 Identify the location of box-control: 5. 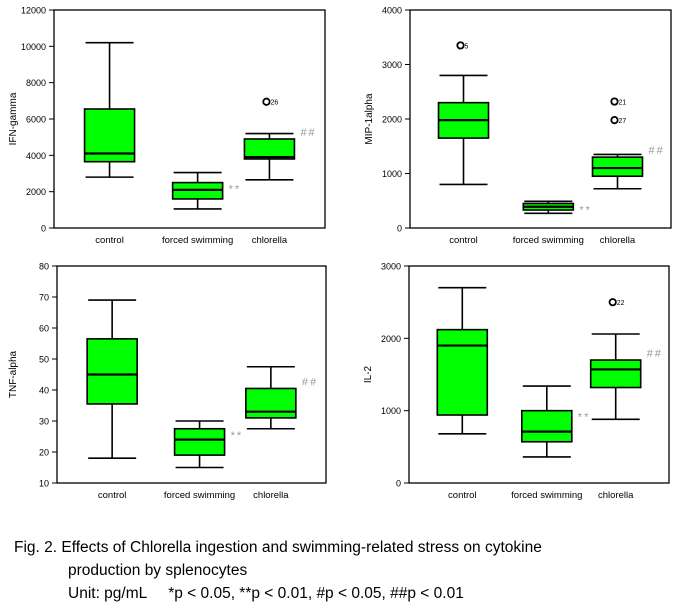
(463, 113).